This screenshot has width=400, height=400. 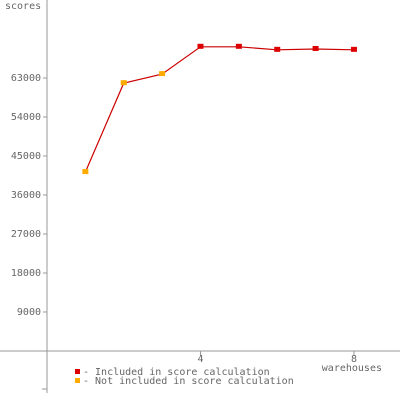 I want to click on y-tick-label: 18000, so click(x=26, y=273).